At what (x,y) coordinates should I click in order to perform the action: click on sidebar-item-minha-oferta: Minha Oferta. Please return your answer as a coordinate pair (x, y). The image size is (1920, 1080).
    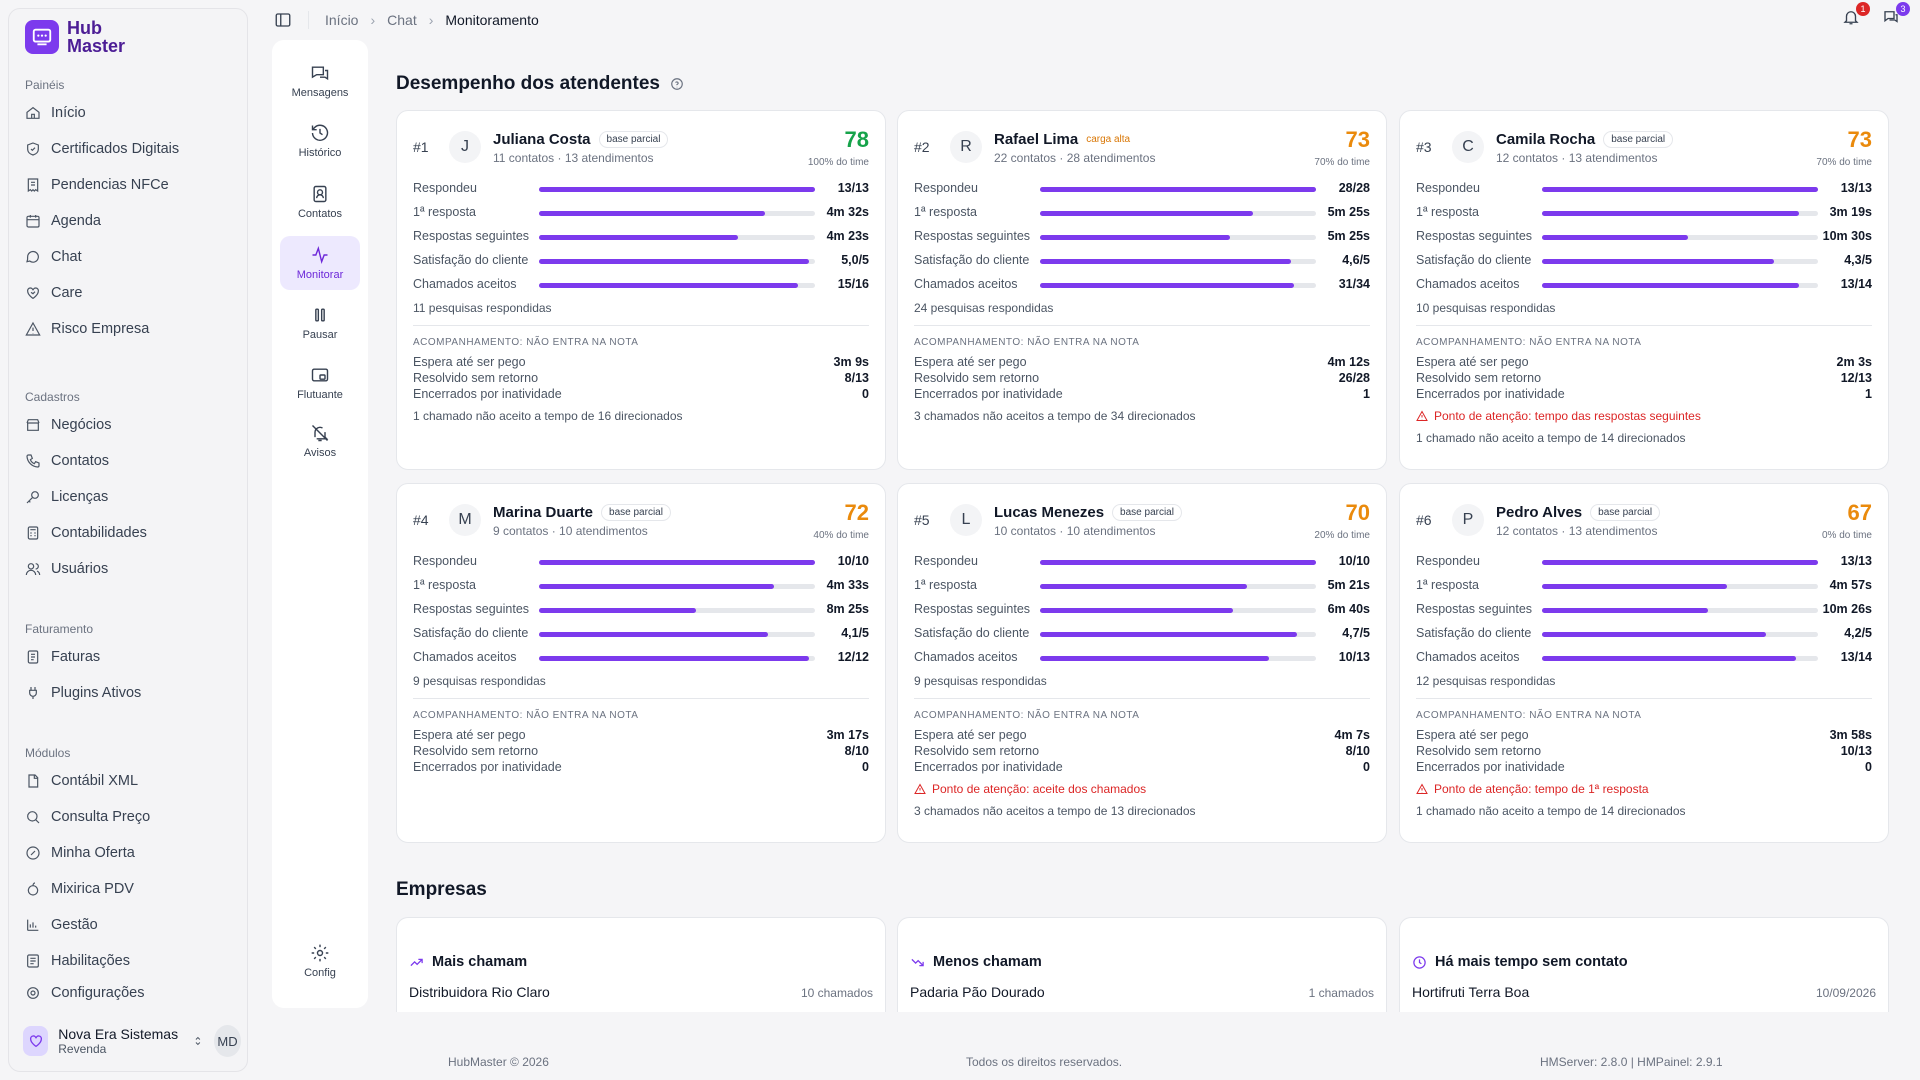
    Looking at the image, I should click on (129, 853).